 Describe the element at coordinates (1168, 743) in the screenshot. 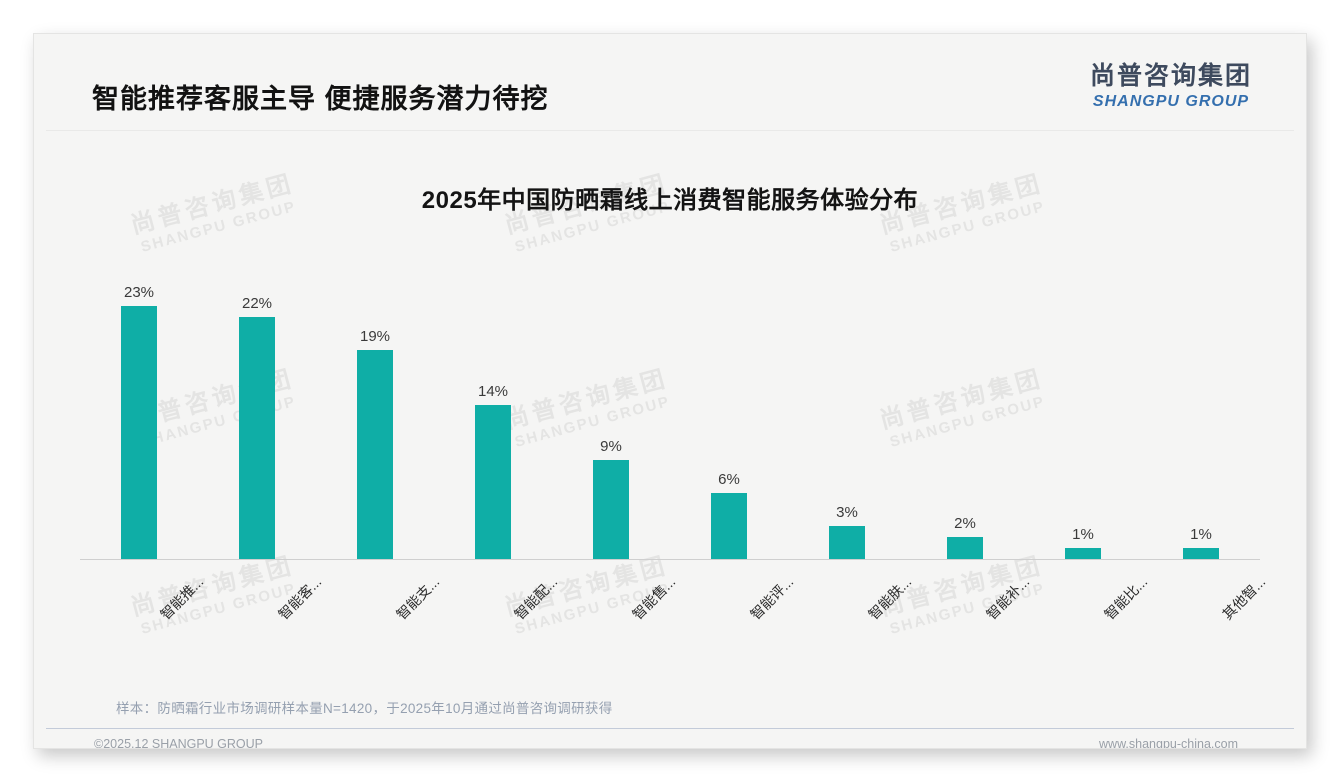

I see `website-url: www.shangpu-china.com` at that location.